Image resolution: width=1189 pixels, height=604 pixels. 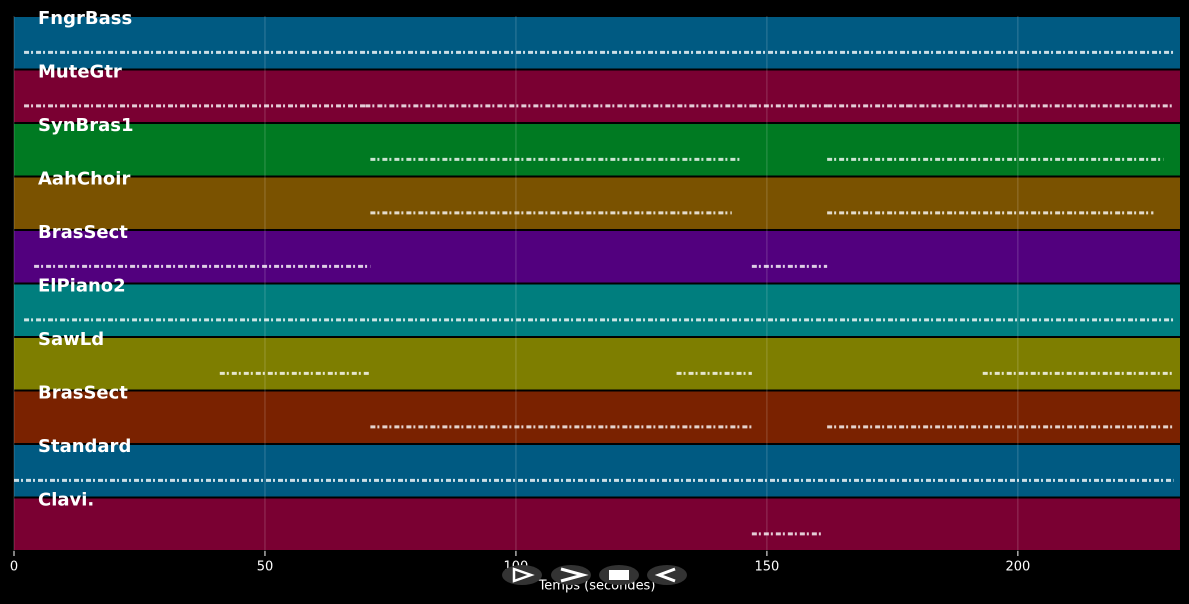 What do you see at coordinates (14, 567) in the screenshot?
I see `x-tick-label: 0` at bounding box center [14, 567].